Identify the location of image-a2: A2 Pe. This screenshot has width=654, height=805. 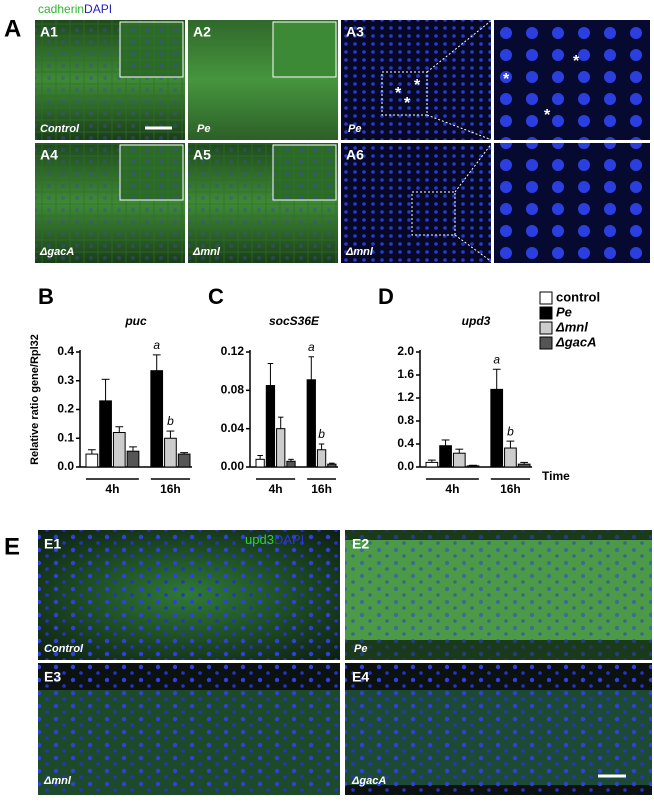
(263, 80).